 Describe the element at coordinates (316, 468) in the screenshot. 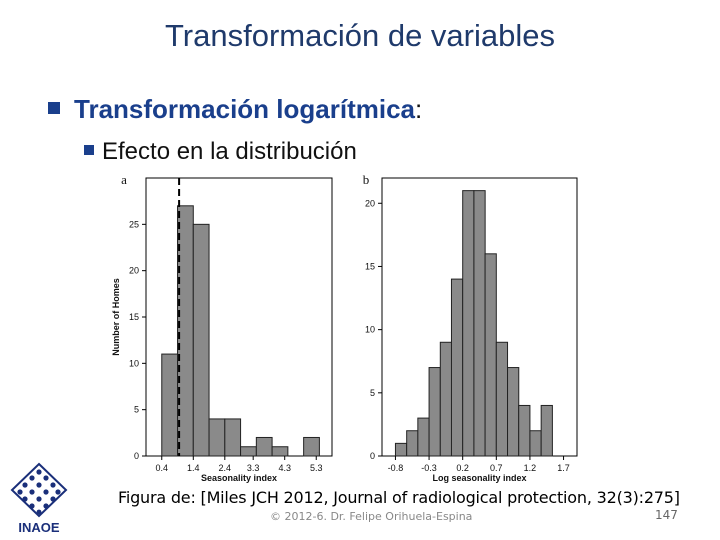

I see `x-tick-label: 5.3` at that location.